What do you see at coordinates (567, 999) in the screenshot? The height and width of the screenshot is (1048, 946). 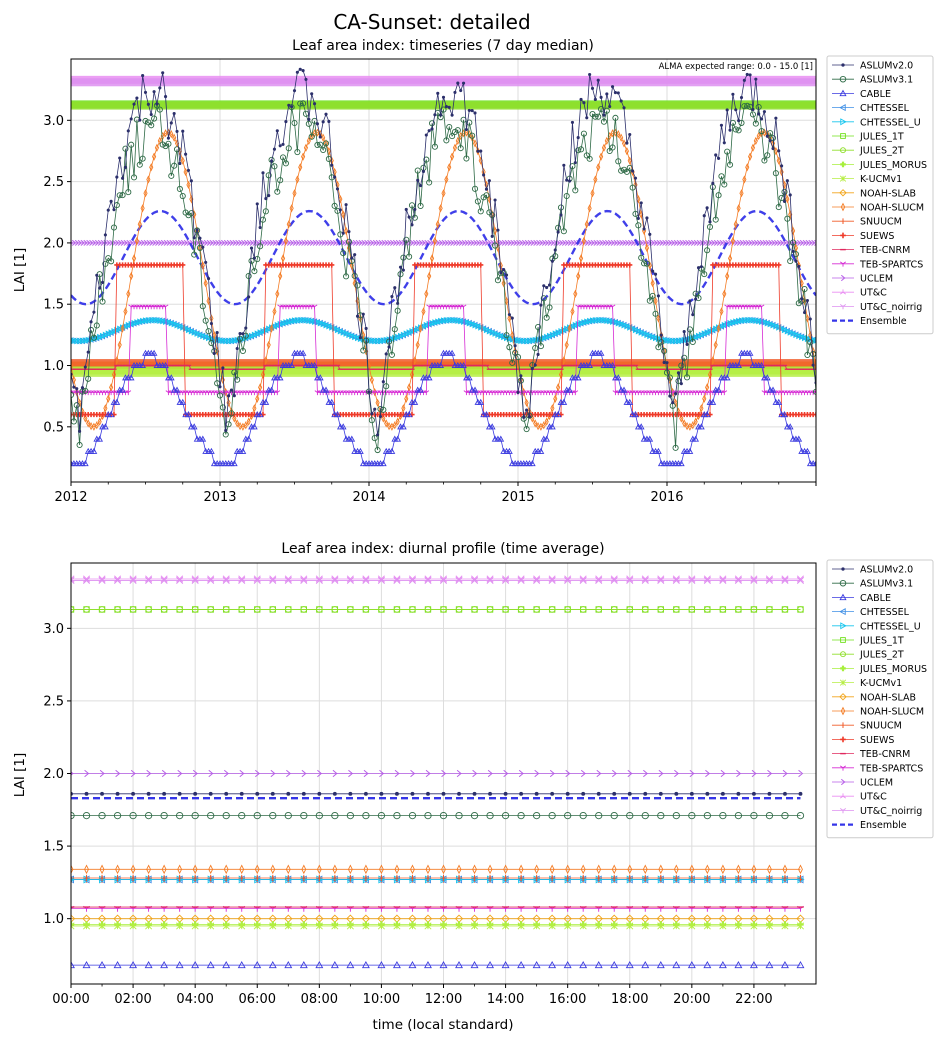 I see `diurnal-xtick-label: 16:00` at bounding box center [567, 999].